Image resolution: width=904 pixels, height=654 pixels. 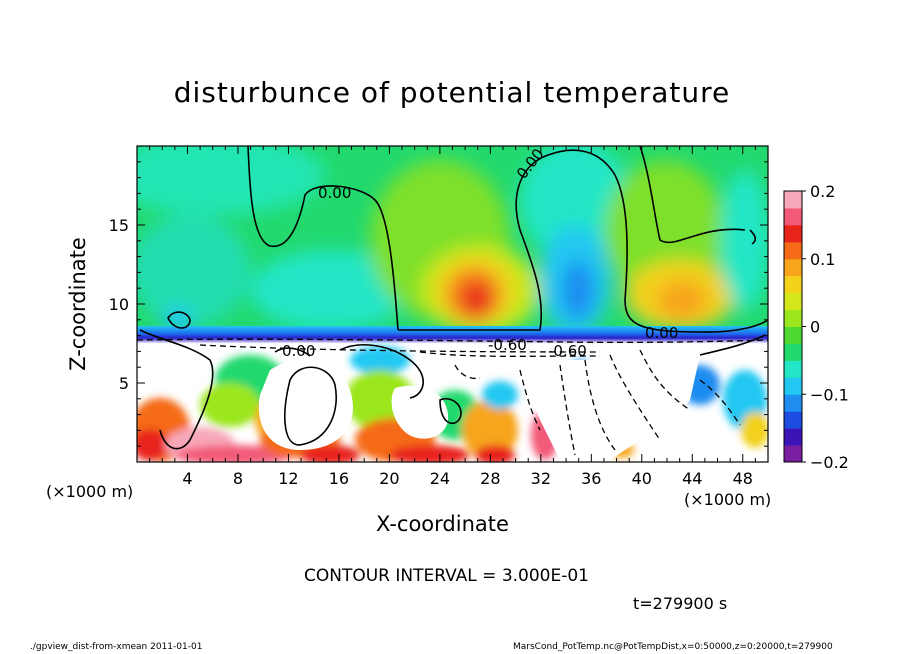 I want to click on x-tick-label: 12, so click(x=288, y=478).